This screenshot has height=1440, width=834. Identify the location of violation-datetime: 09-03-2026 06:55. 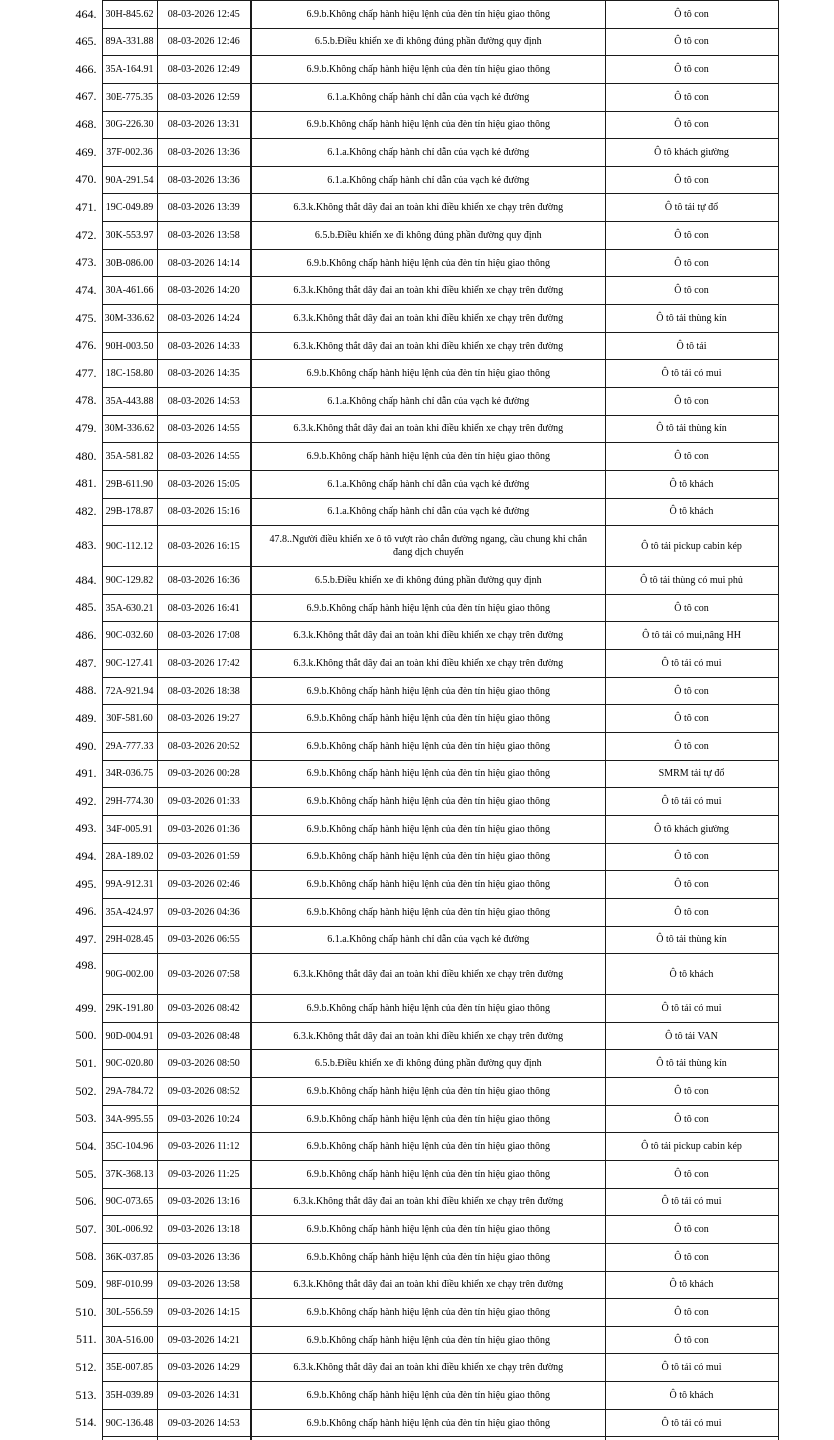
(204, 940).